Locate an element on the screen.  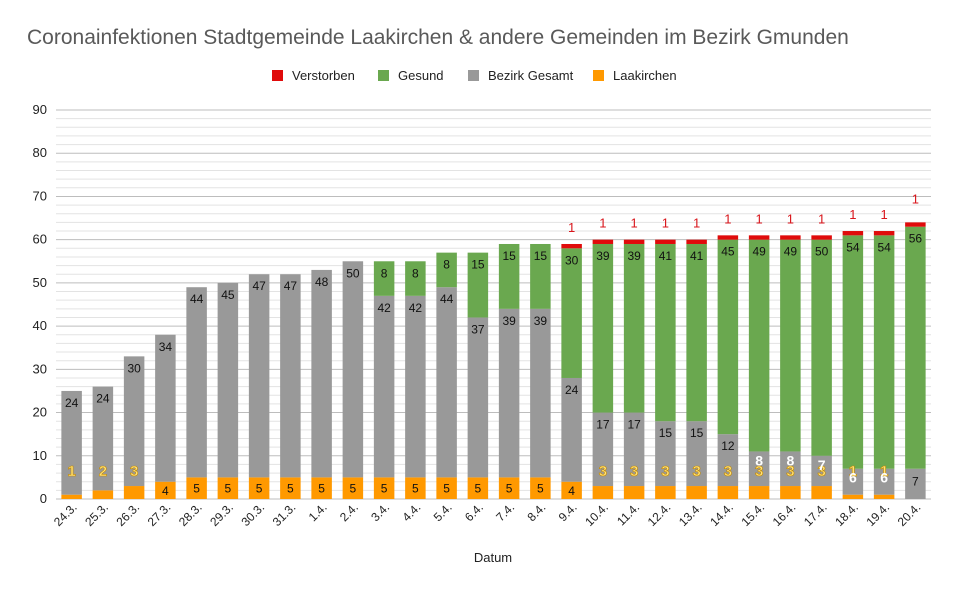
data-label-gesund: 30 is located at coordinates (572, 260).